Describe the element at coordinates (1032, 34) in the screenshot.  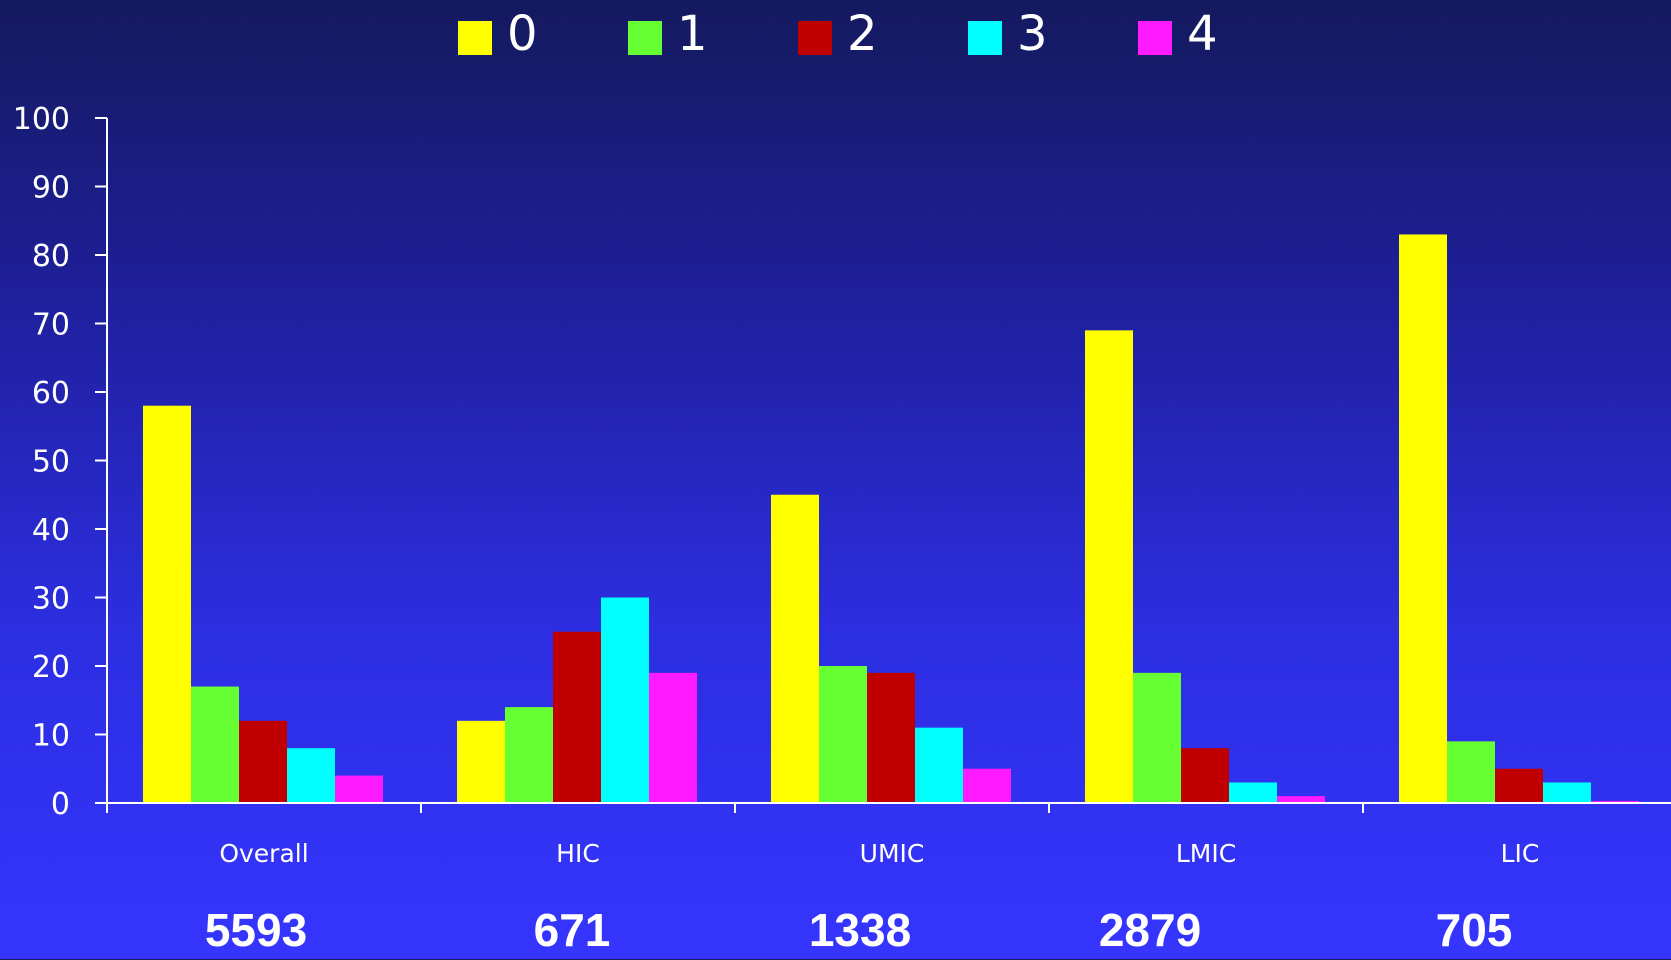
I see `legend-label-3: 3` at that location.